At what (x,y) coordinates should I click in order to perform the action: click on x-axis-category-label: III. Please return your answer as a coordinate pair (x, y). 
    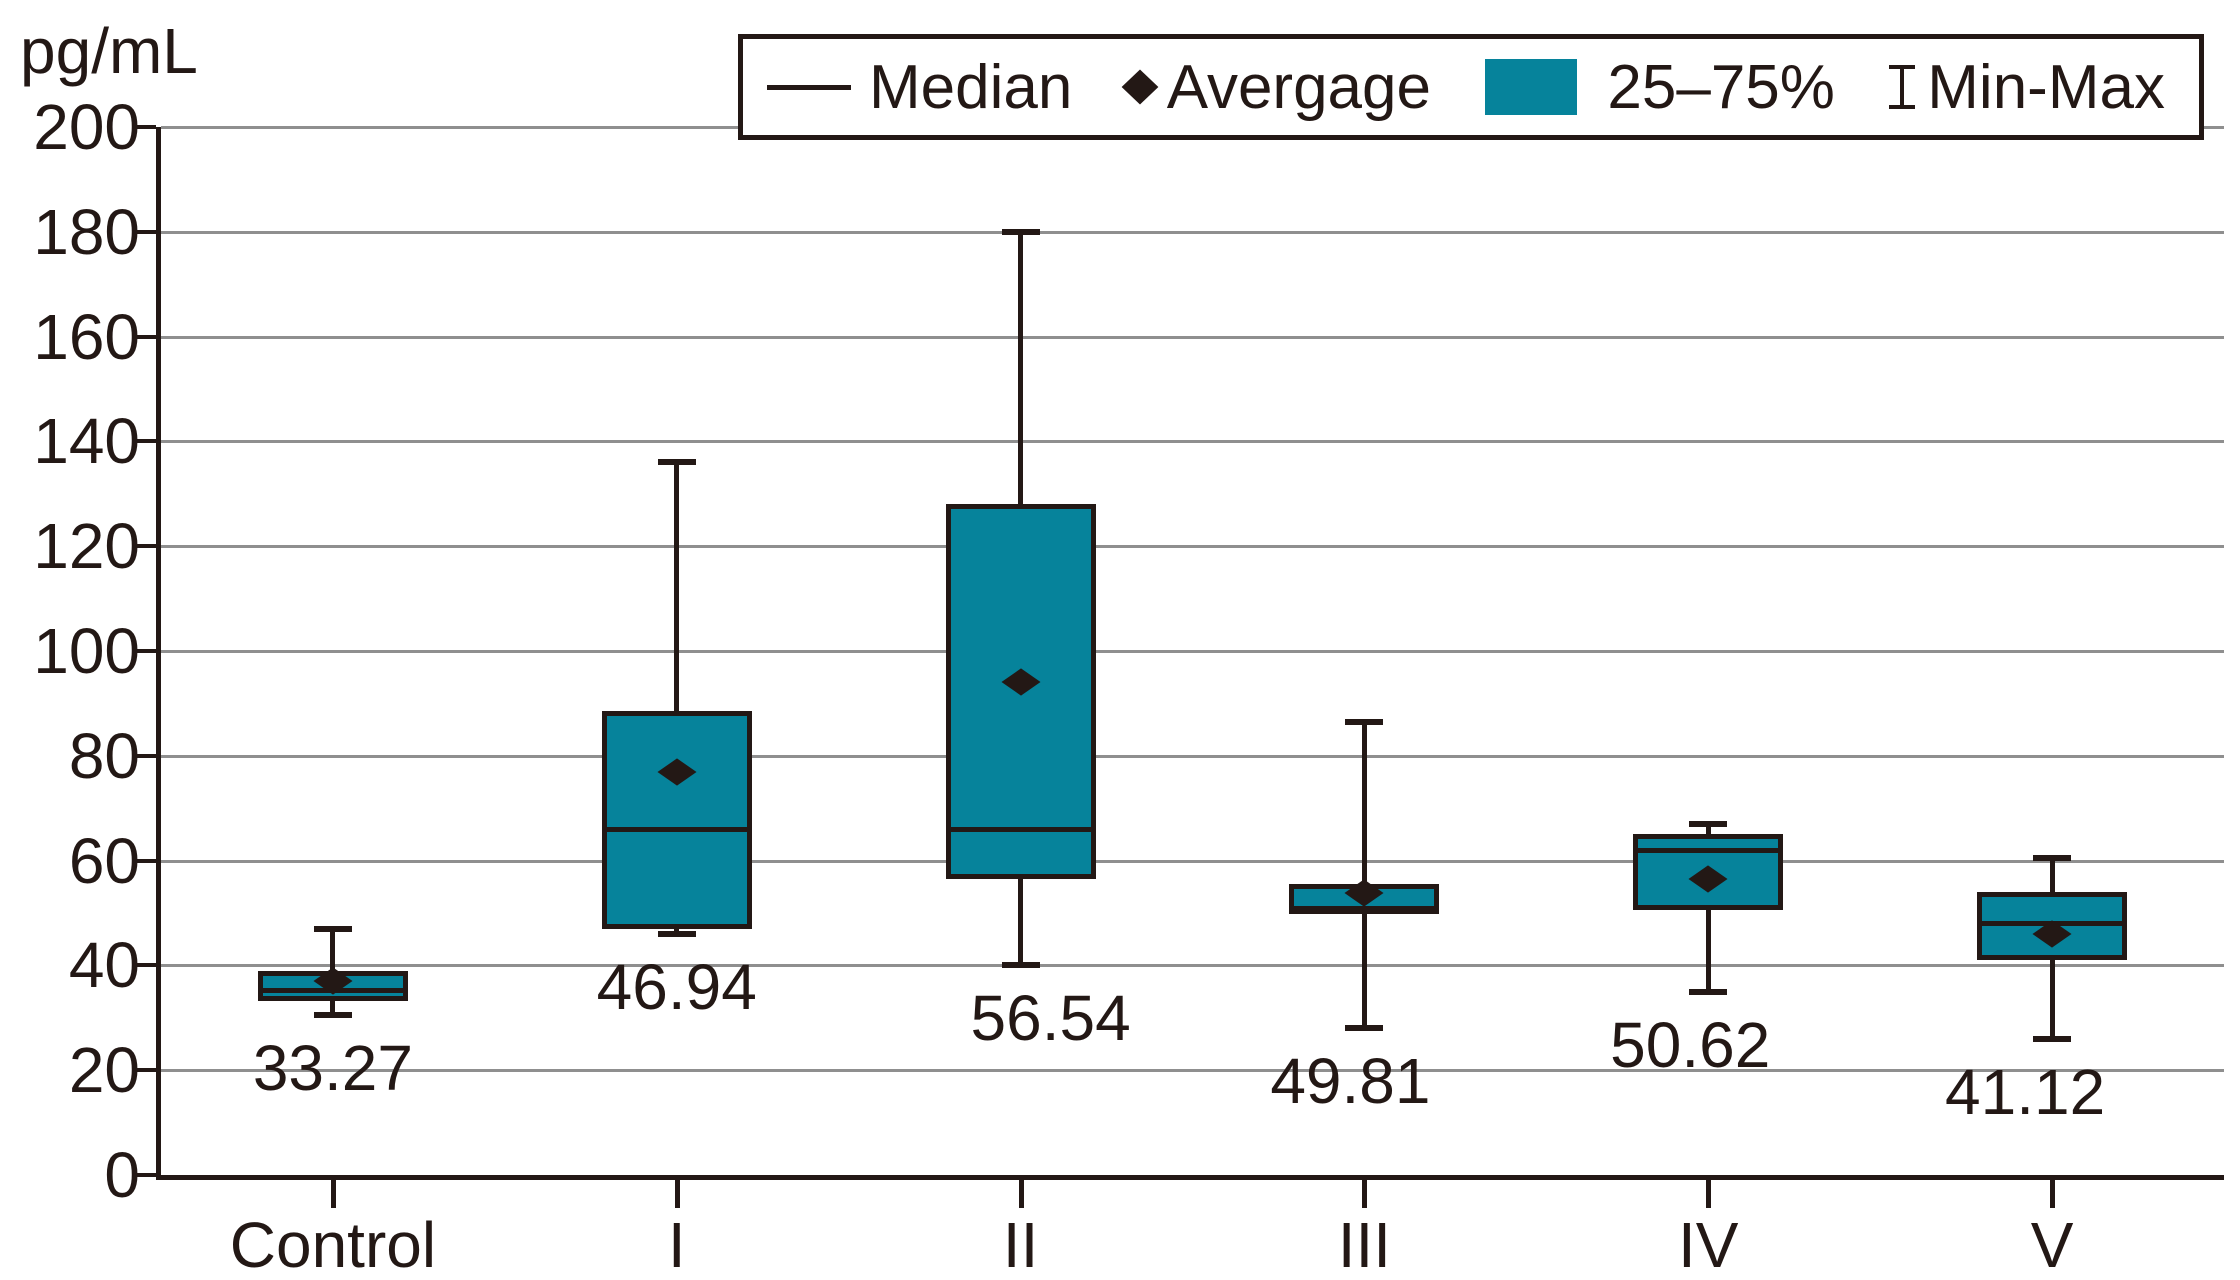
    Looking at the image, I should click on (1364, 1244).